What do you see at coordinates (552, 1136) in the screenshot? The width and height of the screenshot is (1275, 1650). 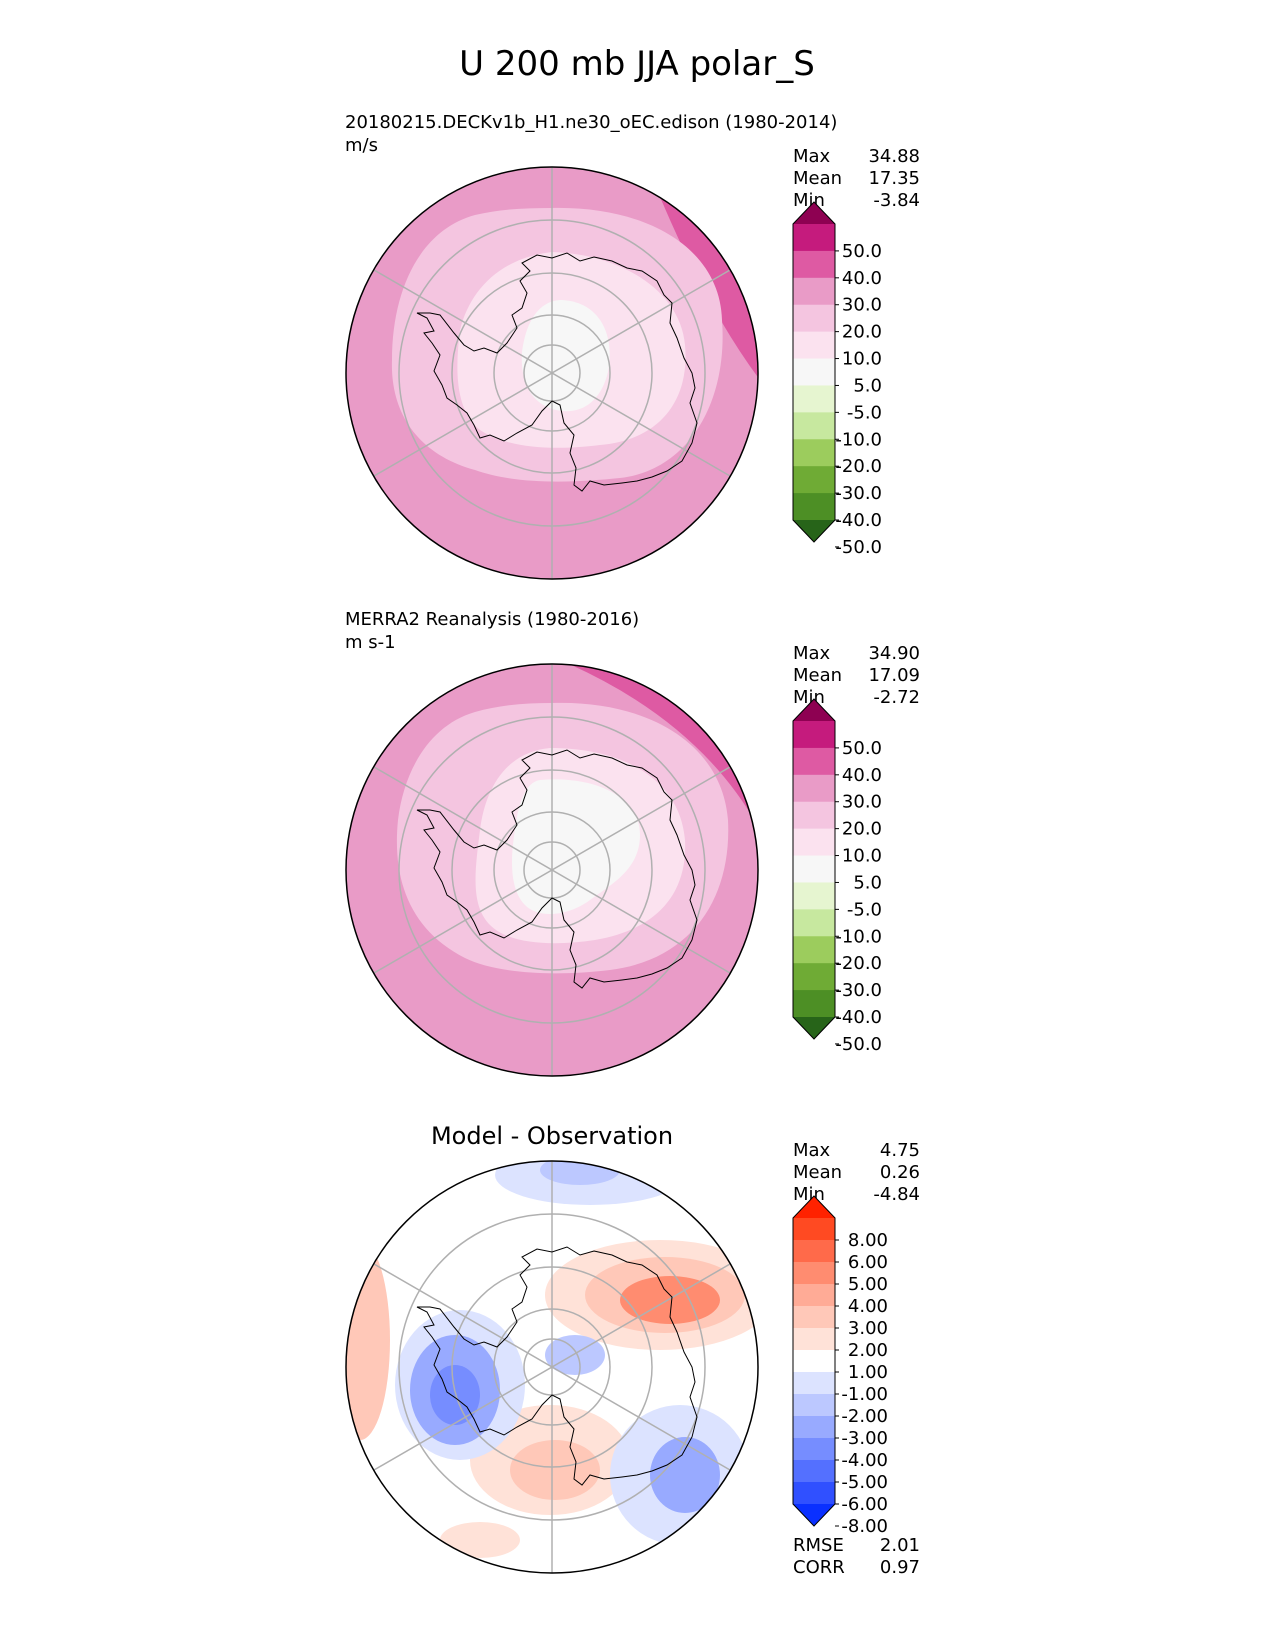 I see `panel-label: Model - Observation` at bounding box center [552, 1136].